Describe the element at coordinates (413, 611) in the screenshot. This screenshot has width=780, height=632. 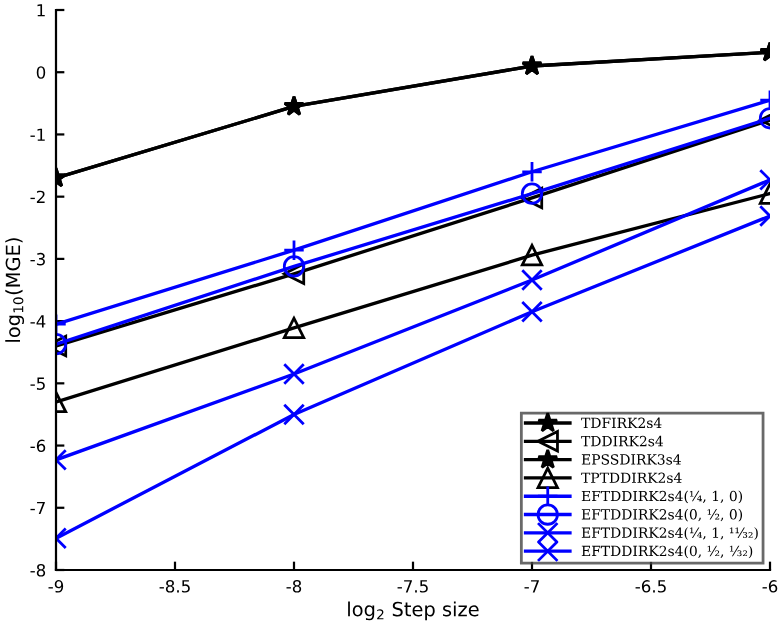
I see `x-axis-title: log$_{2}$ Step size` at that location.